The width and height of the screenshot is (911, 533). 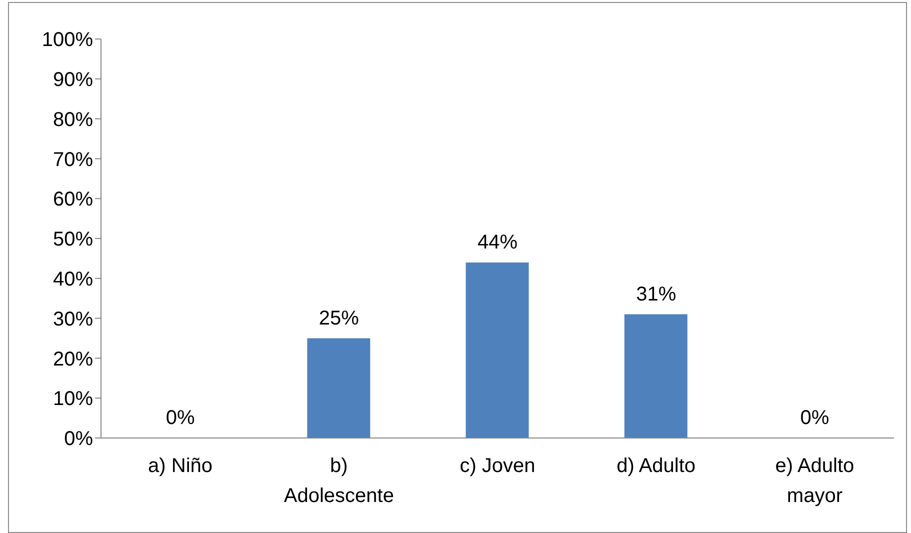 I want to click on x-tick-label: e) Adulto mayor, so click(x=814, y=481).